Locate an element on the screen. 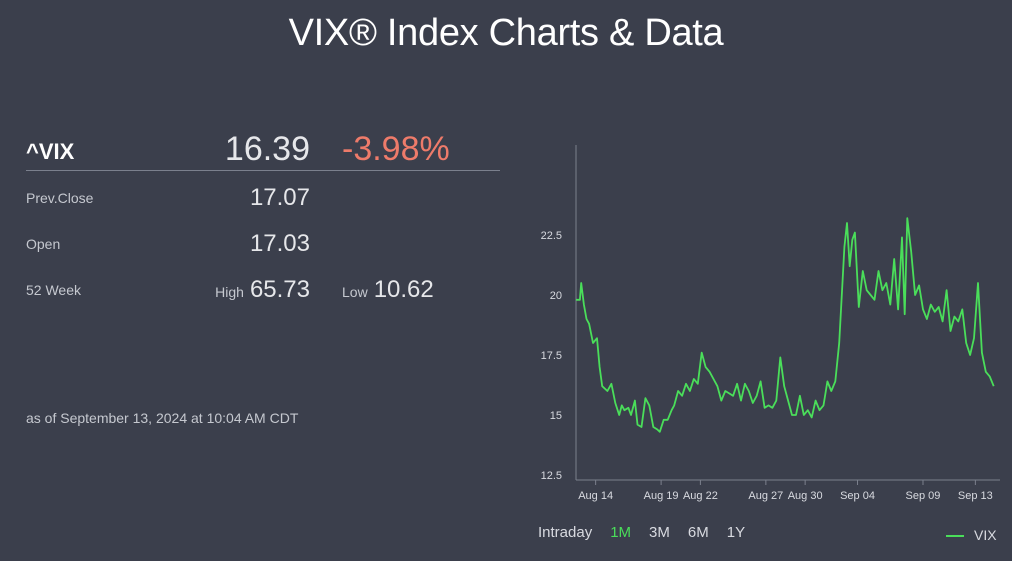  y-tick-label: 15 is located at coordinates (556, 416).